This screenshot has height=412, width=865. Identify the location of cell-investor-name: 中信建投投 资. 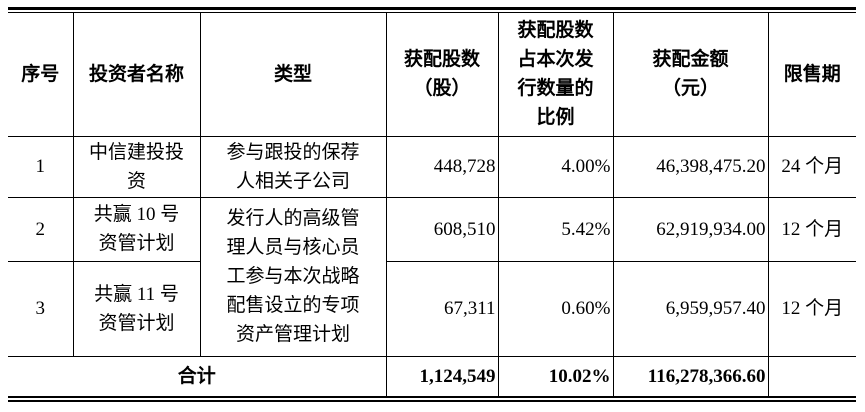
(136, 166).